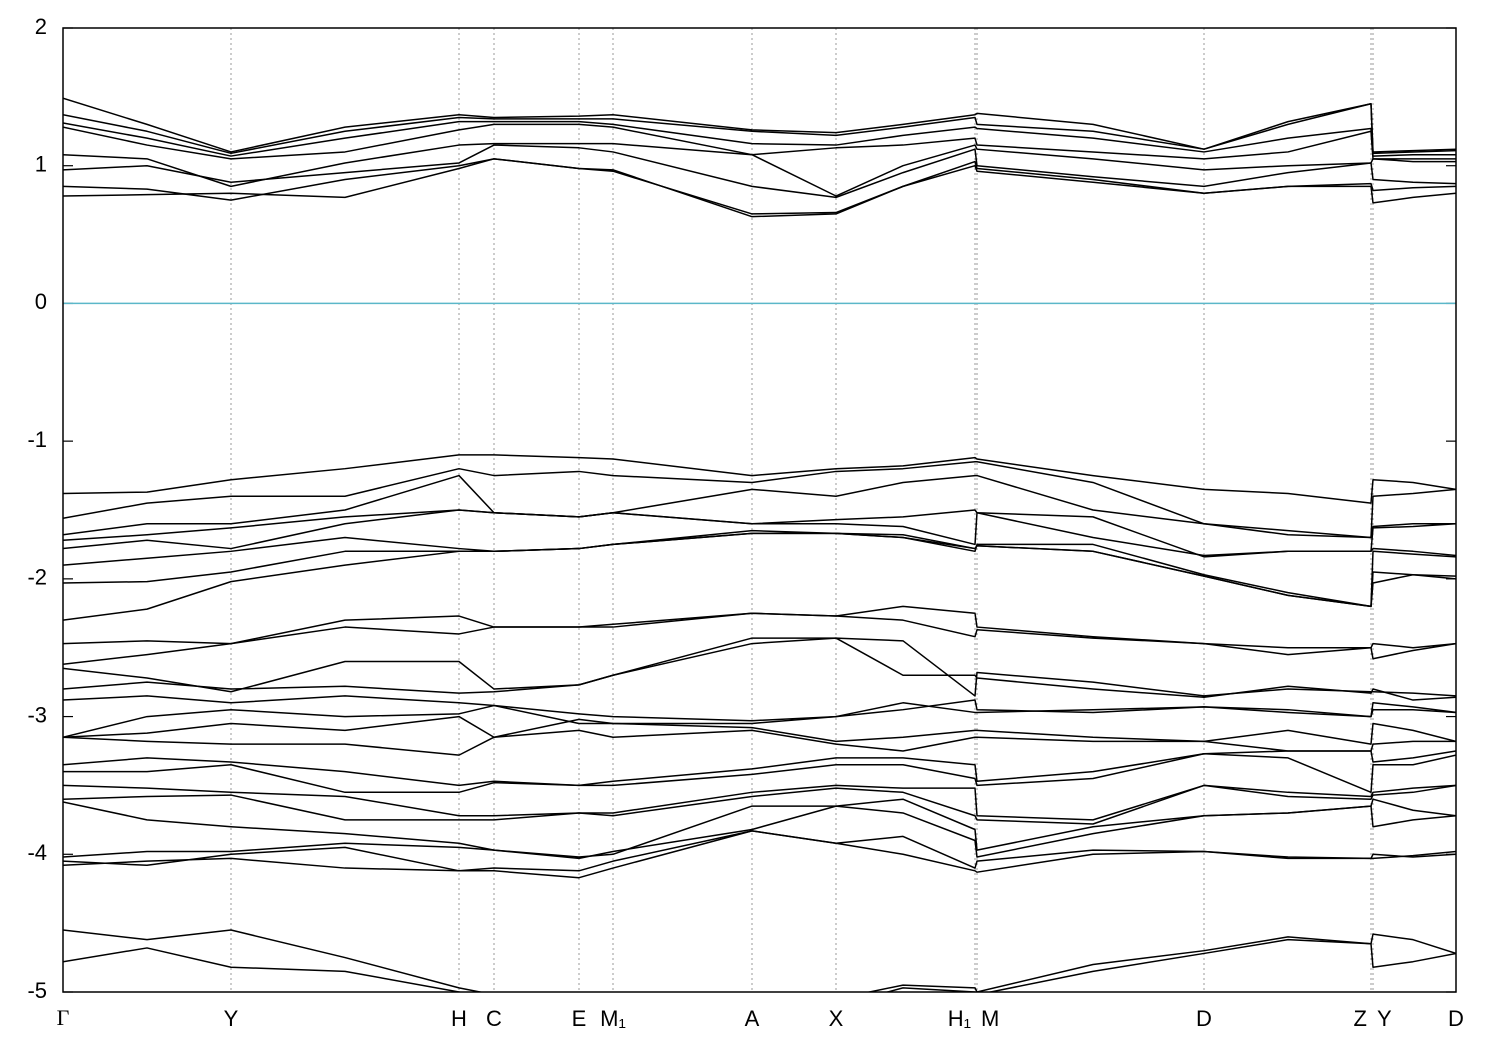 The image size is (1500, 1050). I want to click on x-tick-label: H, so click(459, 1018).